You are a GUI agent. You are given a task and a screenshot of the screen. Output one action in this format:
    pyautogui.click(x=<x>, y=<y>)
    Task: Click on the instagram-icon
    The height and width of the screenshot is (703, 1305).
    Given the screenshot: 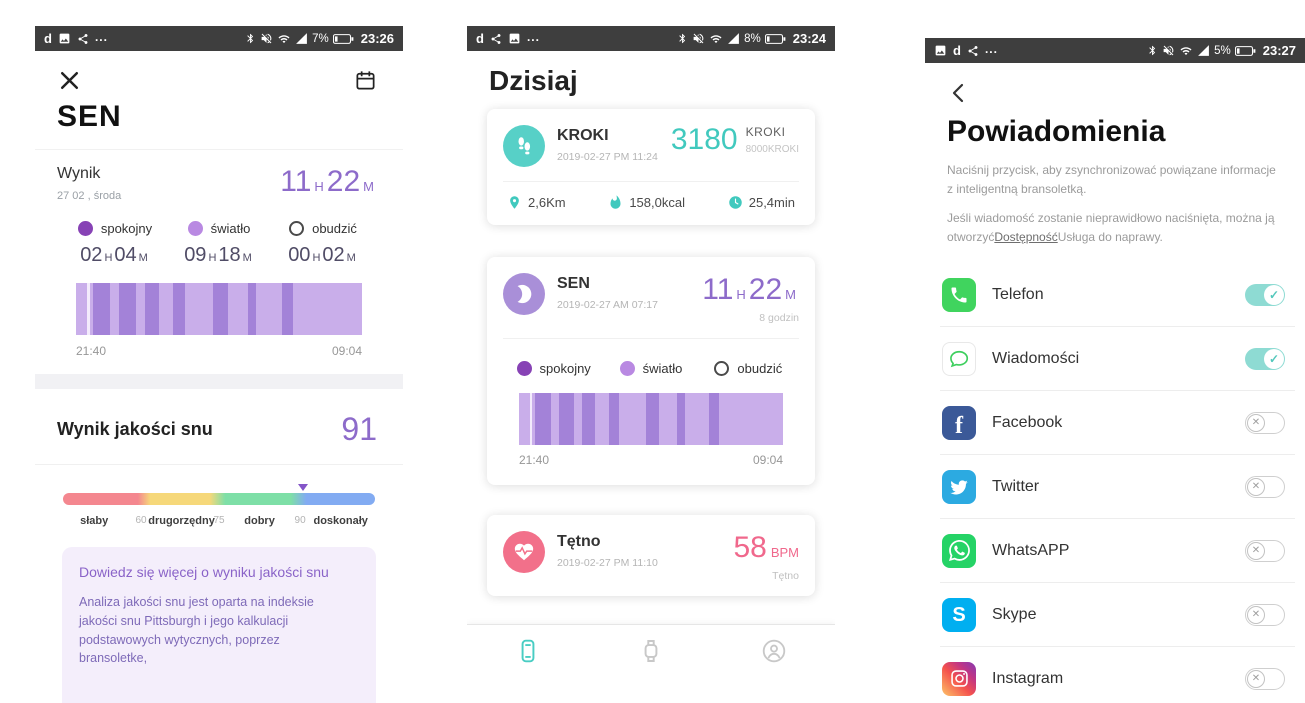 What is the action you would take?
    pyautogui.click(x=959, y=678)
    